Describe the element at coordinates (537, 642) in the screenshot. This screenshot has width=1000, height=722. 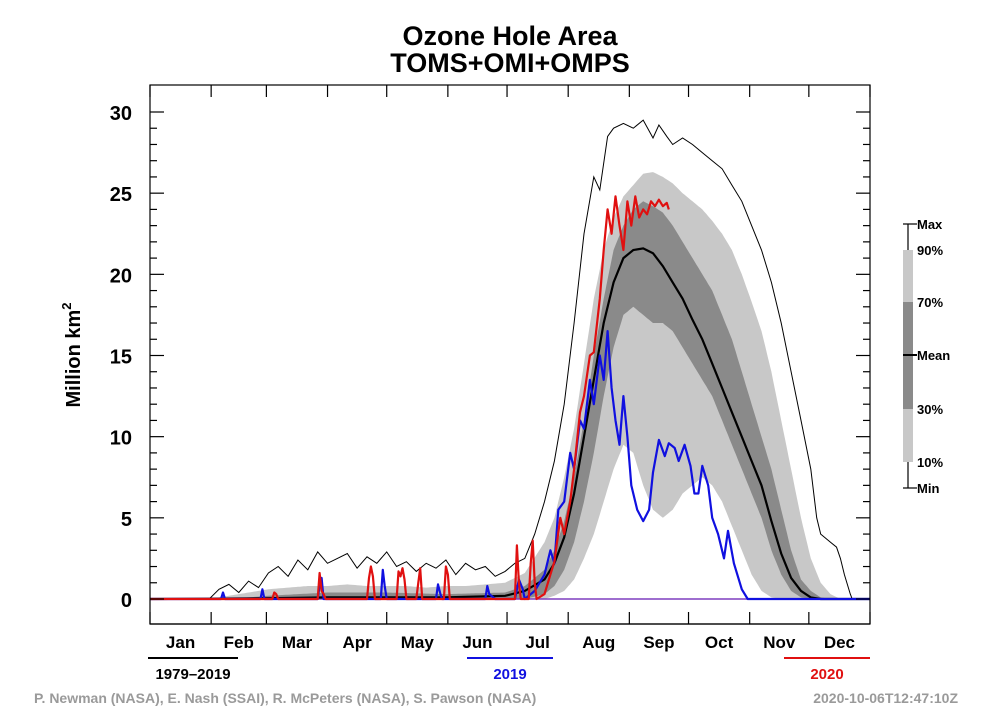
I see `x-tick-label-jul: Jul` at that location.